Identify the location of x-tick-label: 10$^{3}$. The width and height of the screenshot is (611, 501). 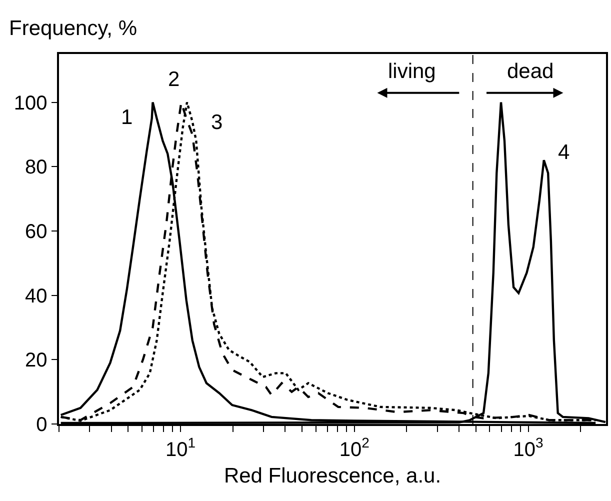
(528, 447).